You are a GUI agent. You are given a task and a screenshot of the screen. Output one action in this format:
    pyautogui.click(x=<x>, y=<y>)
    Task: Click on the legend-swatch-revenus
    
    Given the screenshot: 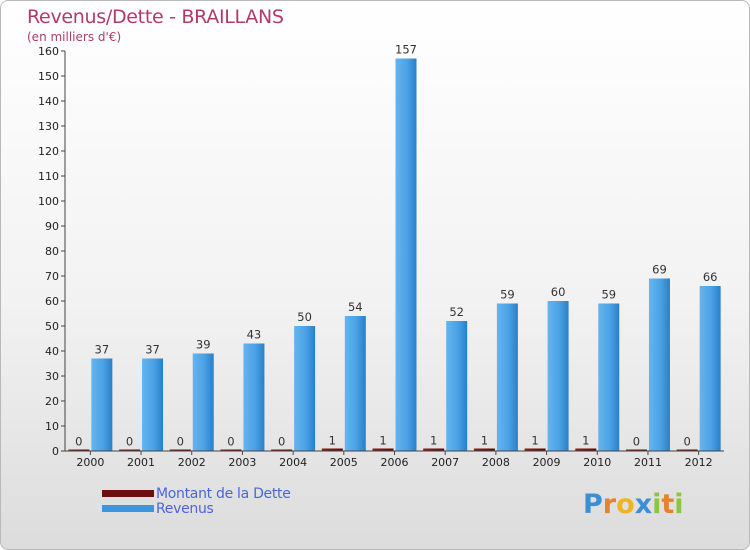 What is the action you would take?
    pyautogui.click(x=128, y=508)
    